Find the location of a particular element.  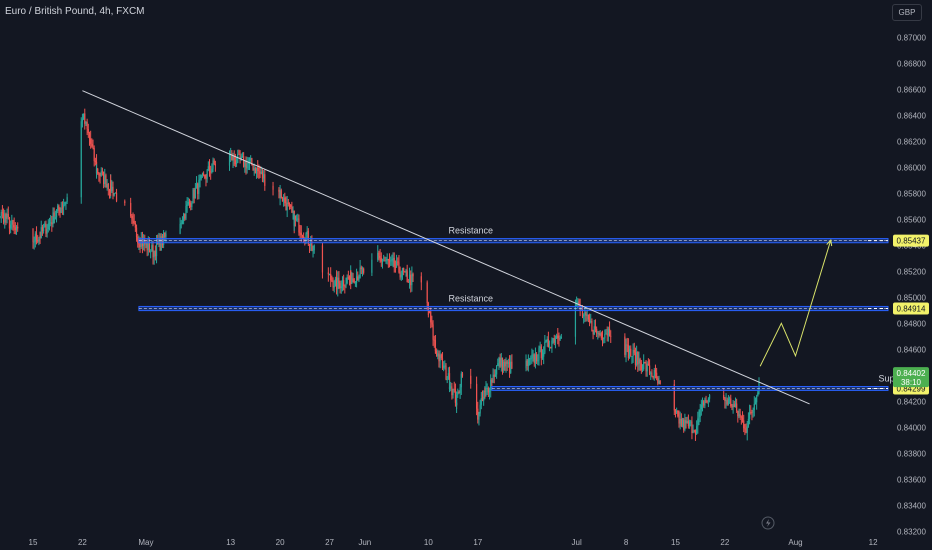

x-tick-label: Jul is located at coordinates (577, 542).